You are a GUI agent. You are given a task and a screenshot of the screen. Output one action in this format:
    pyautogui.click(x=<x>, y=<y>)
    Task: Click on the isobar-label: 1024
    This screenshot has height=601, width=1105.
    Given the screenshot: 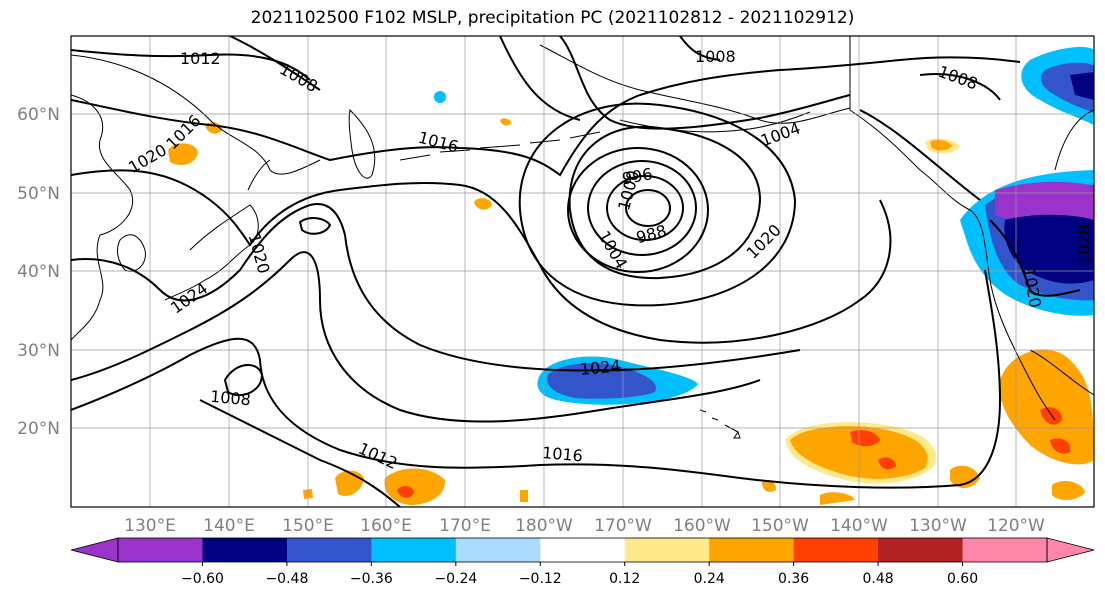 What is the action you would take?
    pyautogui.click(x=600, y=367)
    